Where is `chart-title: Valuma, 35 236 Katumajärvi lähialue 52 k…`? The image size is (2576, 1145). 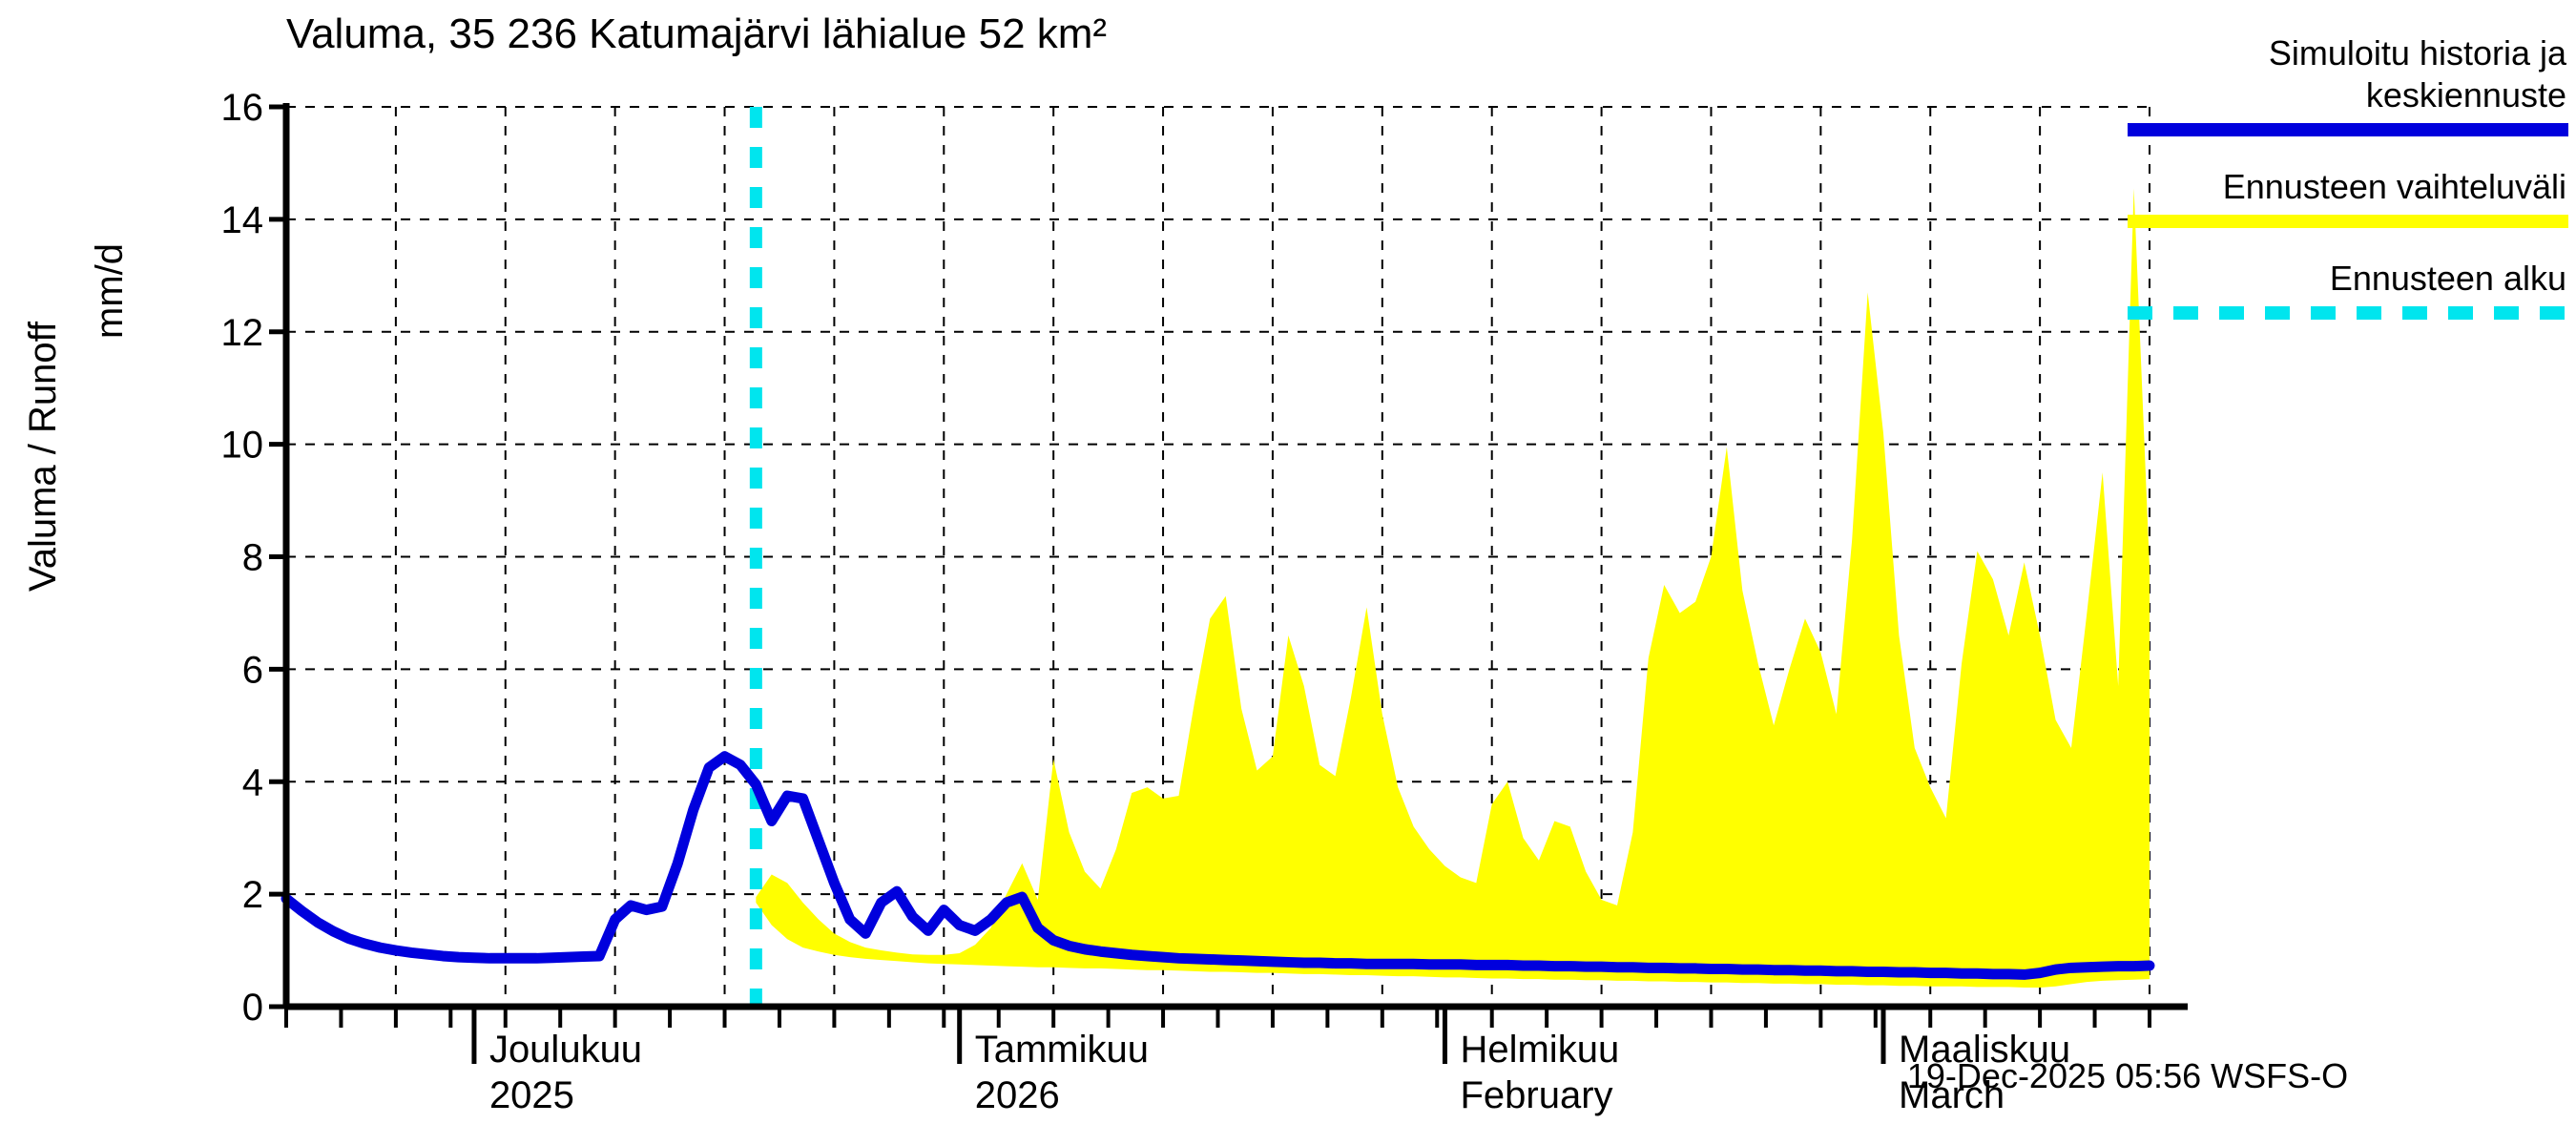
chart-title: Valuma, 35 236 Katumajärvi lähialue 52 k… is located at coordinates (696, 33).